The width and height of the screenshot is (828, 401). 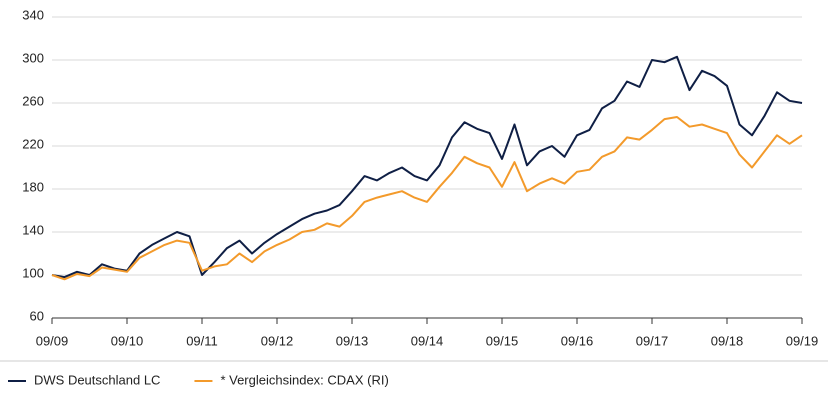 What do you see at coordinates (33, 186) in the screenshot?
I see `y-tick-label: 180` at bounding box center [33, 186].